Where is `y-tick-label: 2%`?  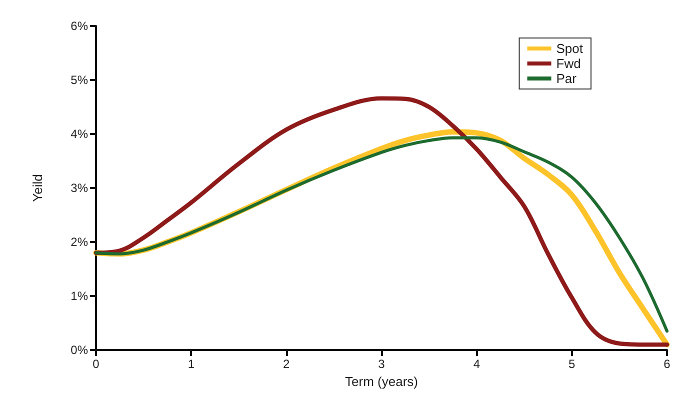 y-tick-label: 2% is located at coordinates (79, 242).